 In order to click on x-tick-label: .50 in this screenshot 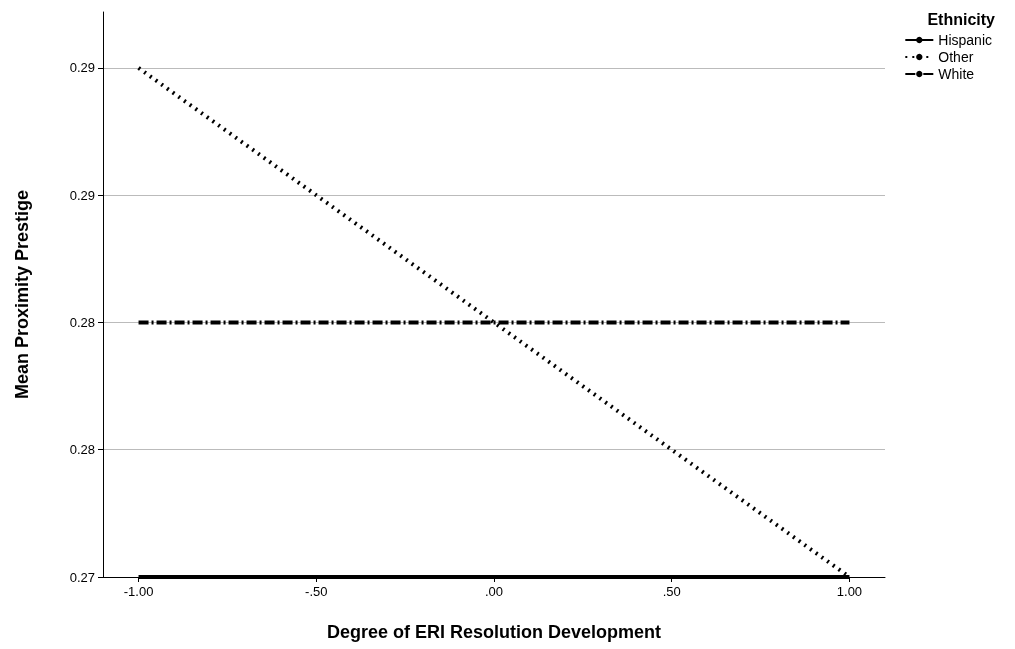, I will do `click(671, 591)`.